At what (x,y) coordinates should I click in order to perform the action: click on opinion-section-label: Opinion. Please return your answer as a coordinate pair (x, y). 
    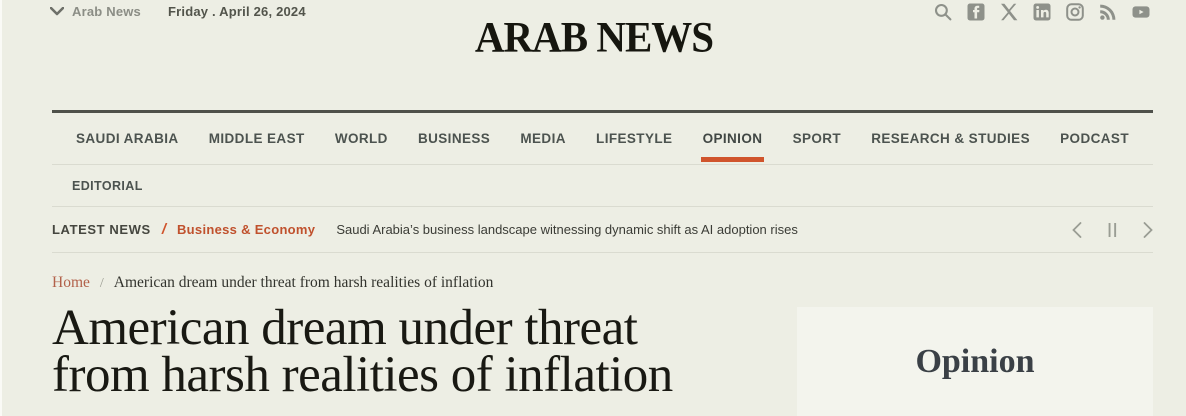
    Looking at the image, I should click on (975, 361).